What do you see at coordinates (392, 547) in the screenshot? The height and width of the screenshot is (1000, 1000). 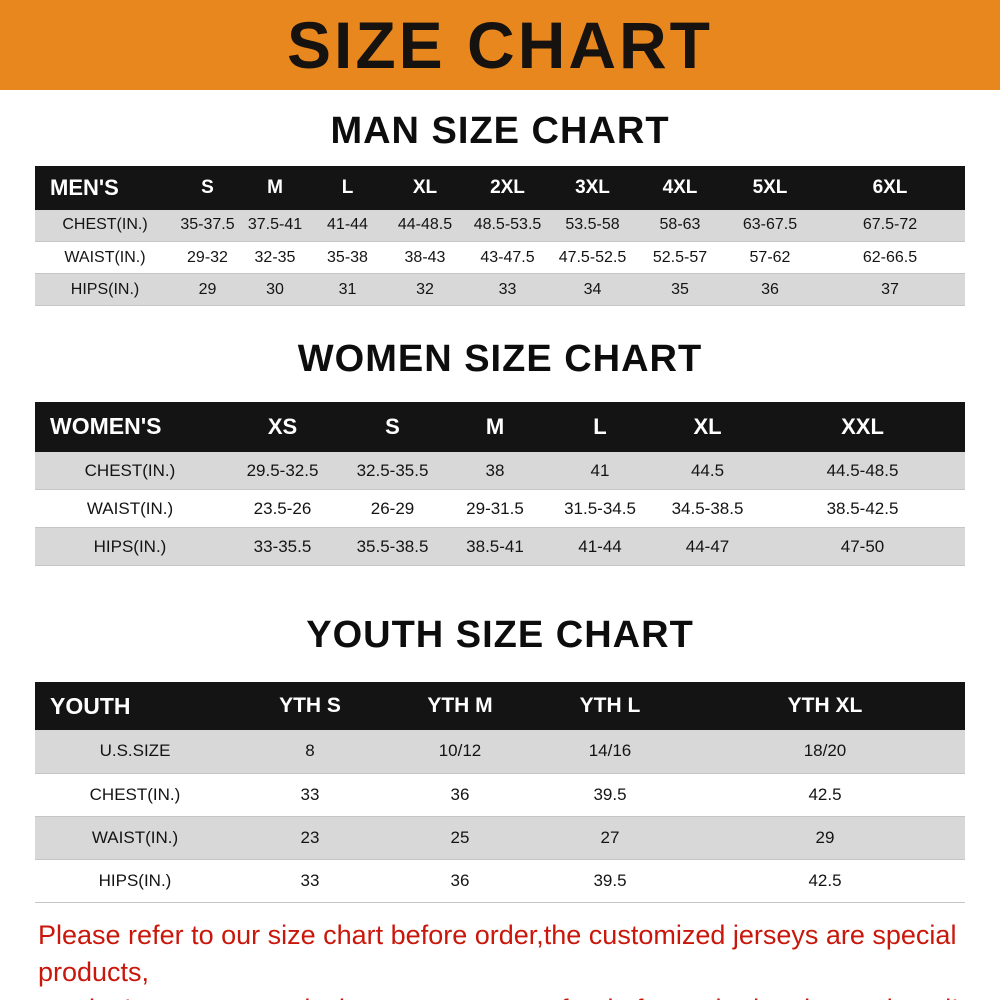 I see `value-cell: 35.5-38.5` at bounding box center [392, 547].